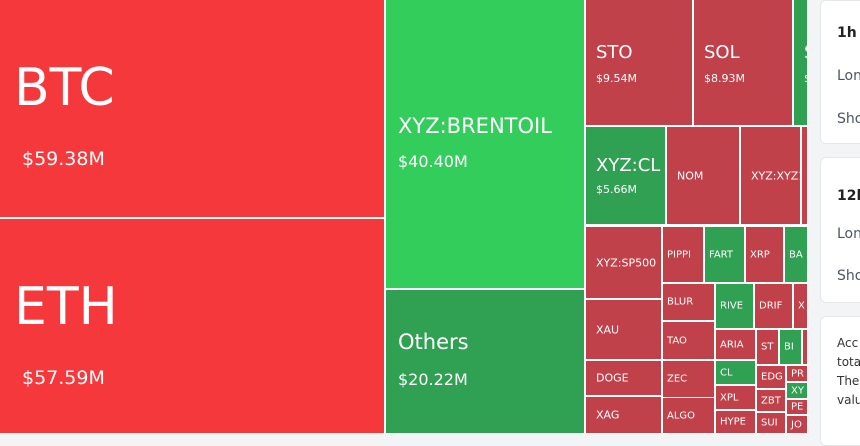 The height and width of the screenshot is (446, 860). I want to click on info-text-line: valu, so click(848, 400).